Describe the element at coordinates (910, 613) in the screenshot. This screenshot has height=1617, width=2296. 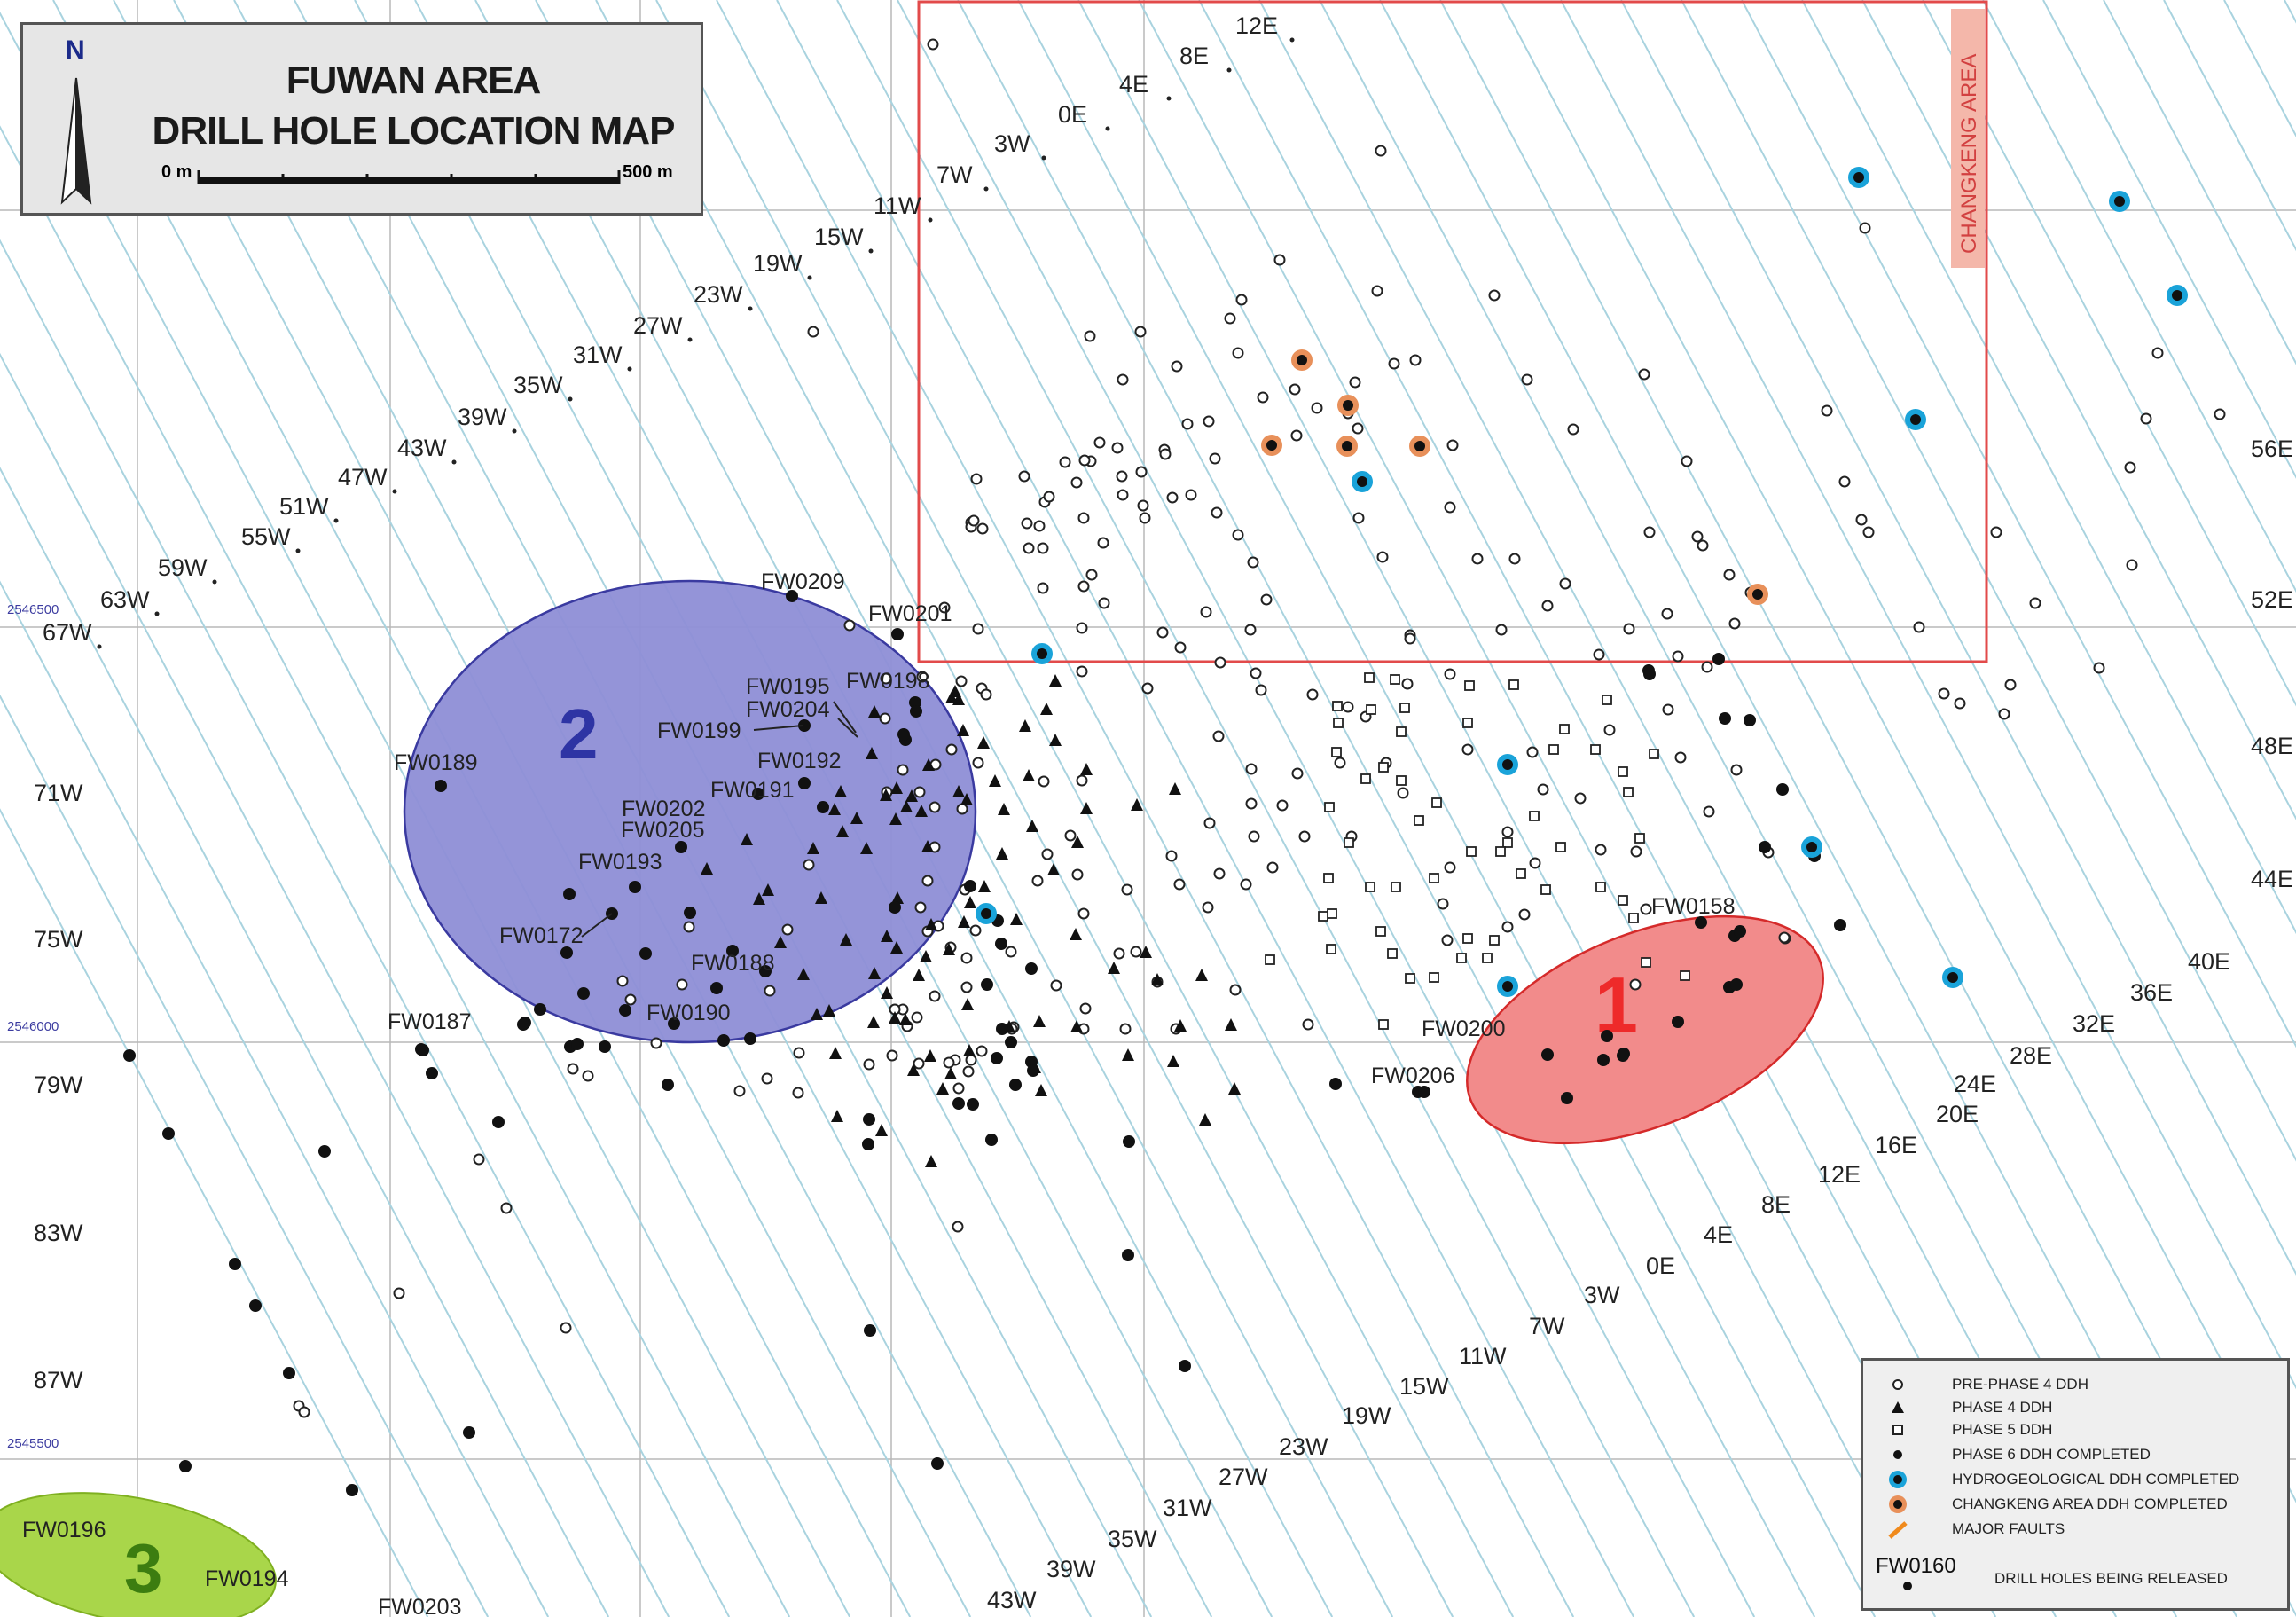
I see `hole-label: FW0201` at that location.